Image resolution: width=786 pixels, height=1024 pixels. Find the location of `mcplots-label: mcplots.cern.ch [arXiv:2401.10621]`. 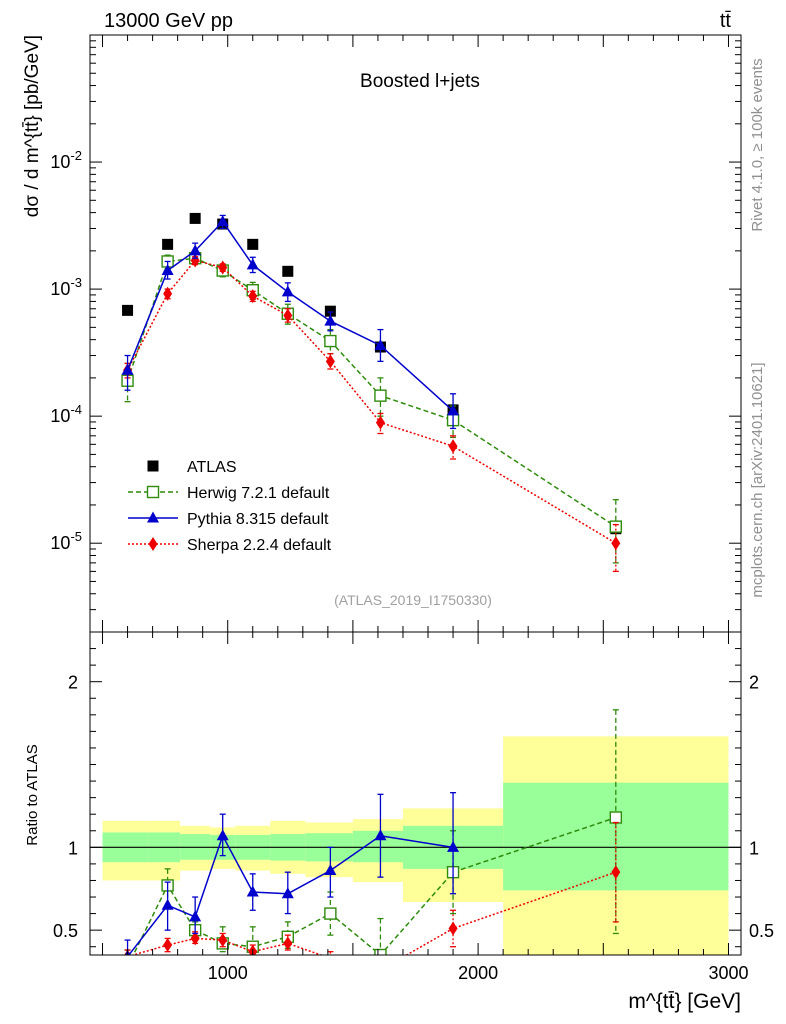

mcplots-label: mcplots.cern.ch [arXiv:2401.10621] is located at coordinates (757, 479).